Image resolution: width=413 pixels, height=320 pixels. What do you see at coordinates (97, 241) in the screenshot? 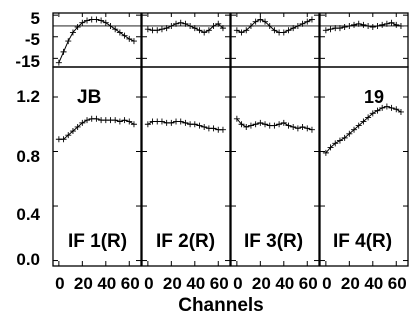
I see `if-panel-label: IF 1(R)` at bounding box center [97, 241].